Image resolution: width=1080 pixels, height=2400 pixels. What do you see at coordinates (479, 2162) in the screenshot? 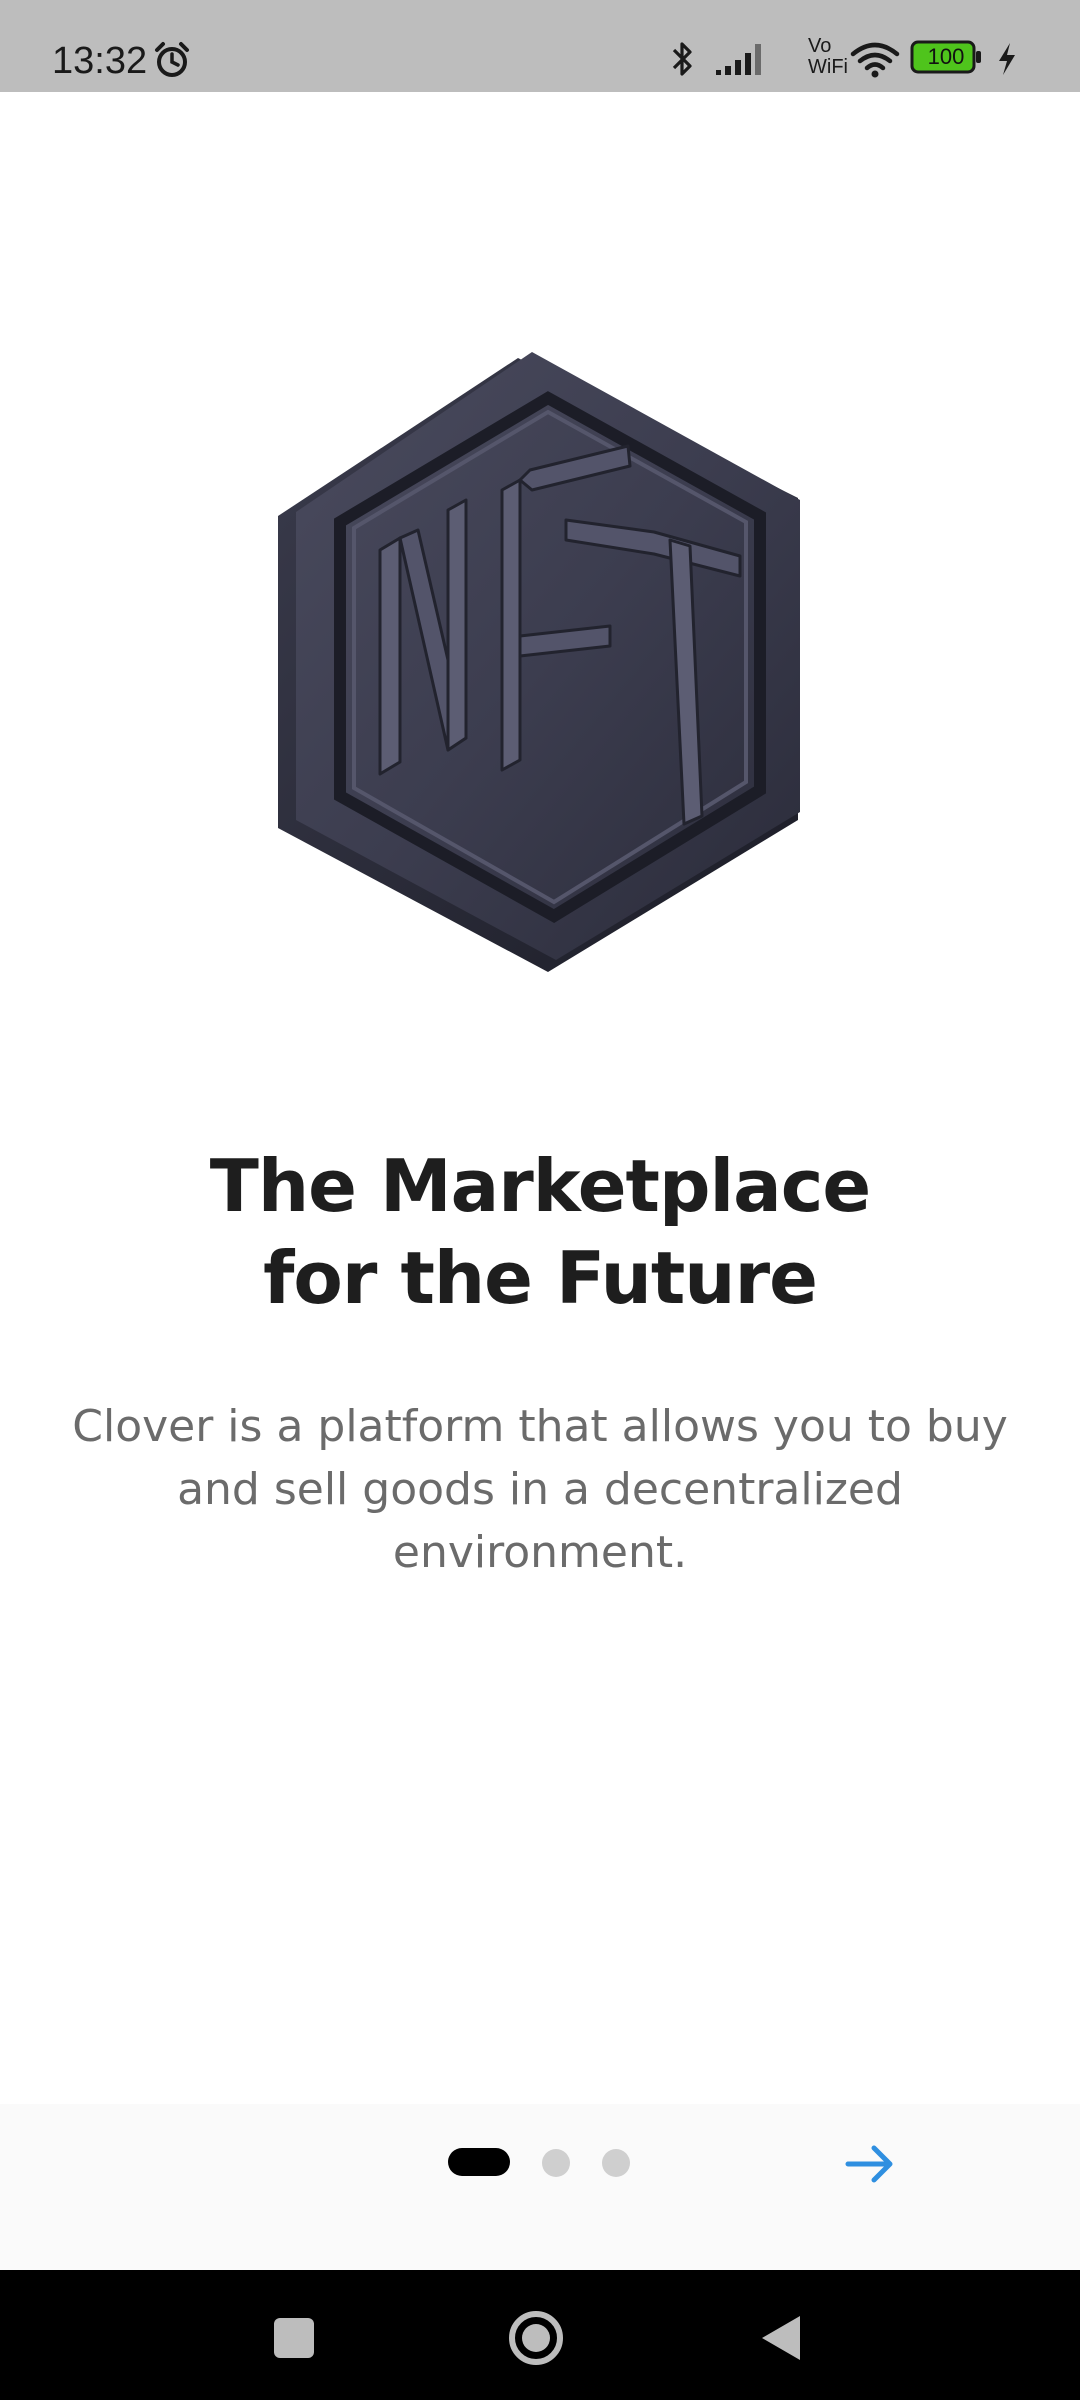
I see `page-indicator-active` at bounding box center [479, 2162].